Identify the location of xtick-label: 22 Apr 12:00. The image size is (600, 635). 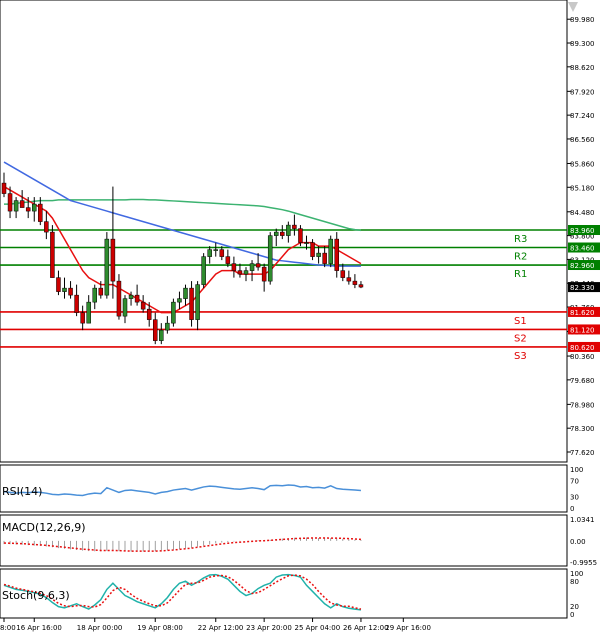
(221, 628).